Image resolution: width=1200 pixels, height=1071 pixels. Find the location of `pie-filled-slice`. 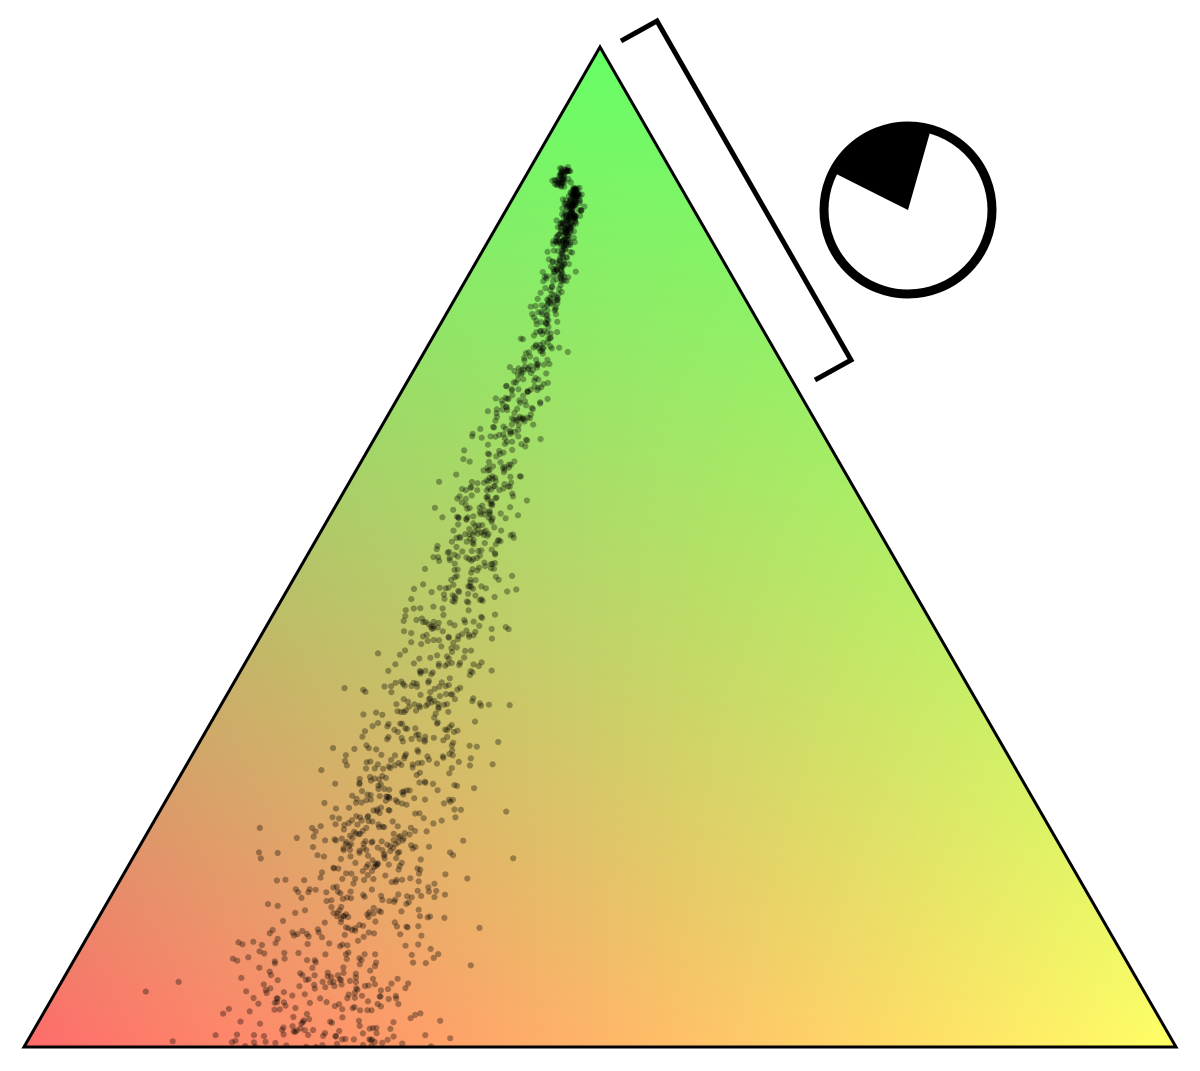

pie-filled-slice is located at coordinates (881, 168).